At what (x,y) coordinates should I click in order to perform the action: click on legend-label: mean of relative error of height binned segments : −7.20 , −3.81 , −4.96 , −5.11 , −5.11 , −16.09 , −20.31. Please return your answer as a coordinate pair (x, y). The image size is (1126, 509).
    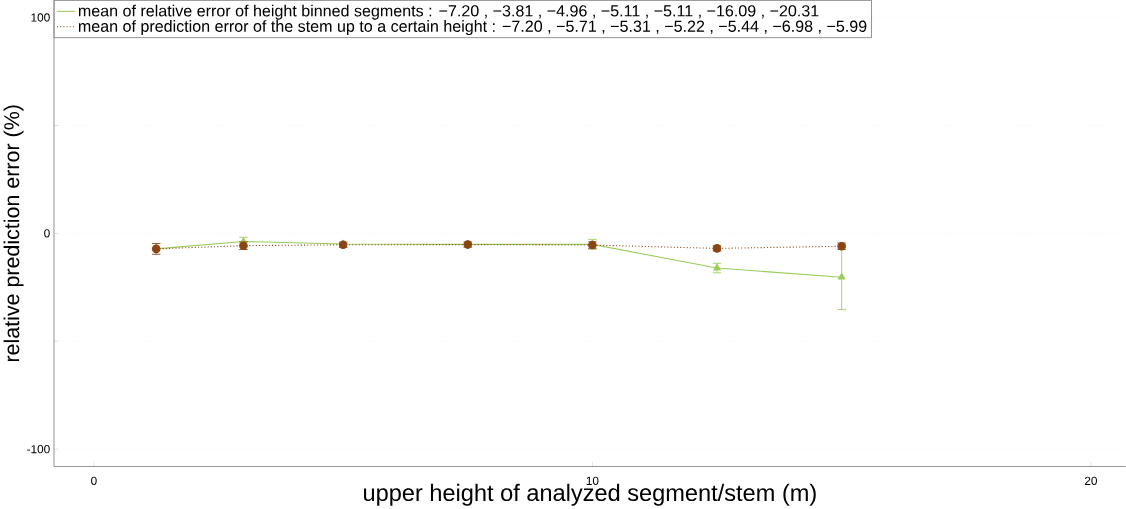
    Looking at the image, I should click on (448, 12).